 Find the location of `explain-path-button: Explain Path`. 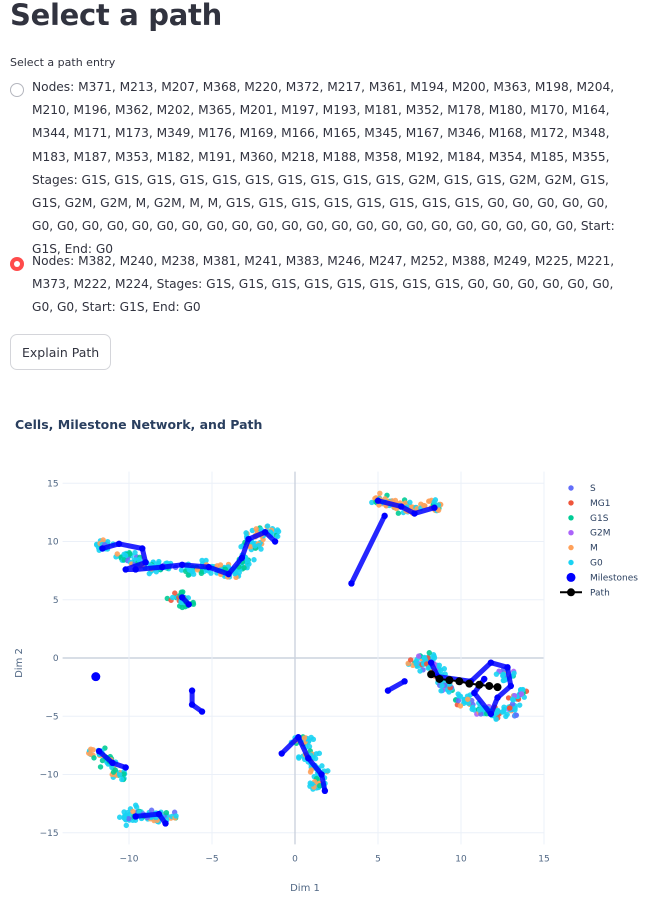

explain-path-button: Explain Path is located at coordinates (61, 352).